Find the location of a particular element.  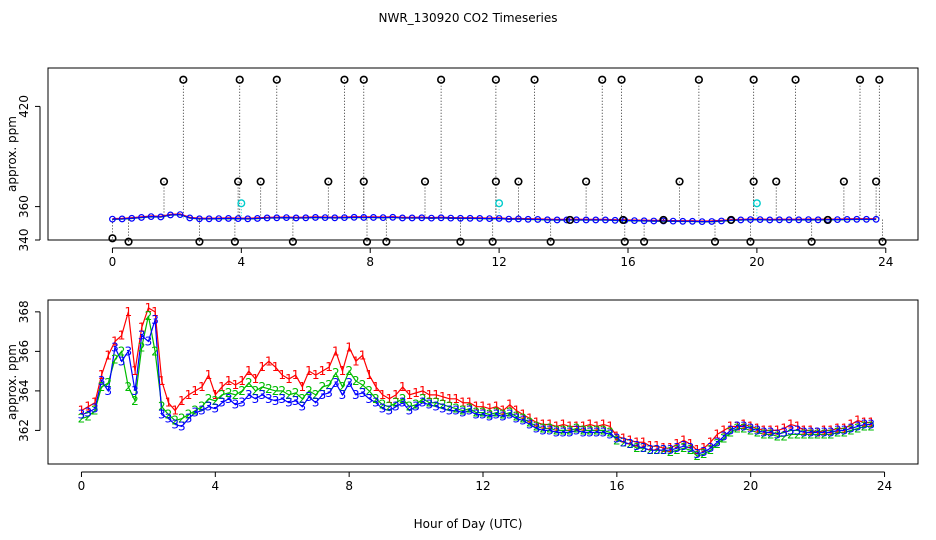

bottom-x-tick-label: 8 is located at coordinates (349, 486).